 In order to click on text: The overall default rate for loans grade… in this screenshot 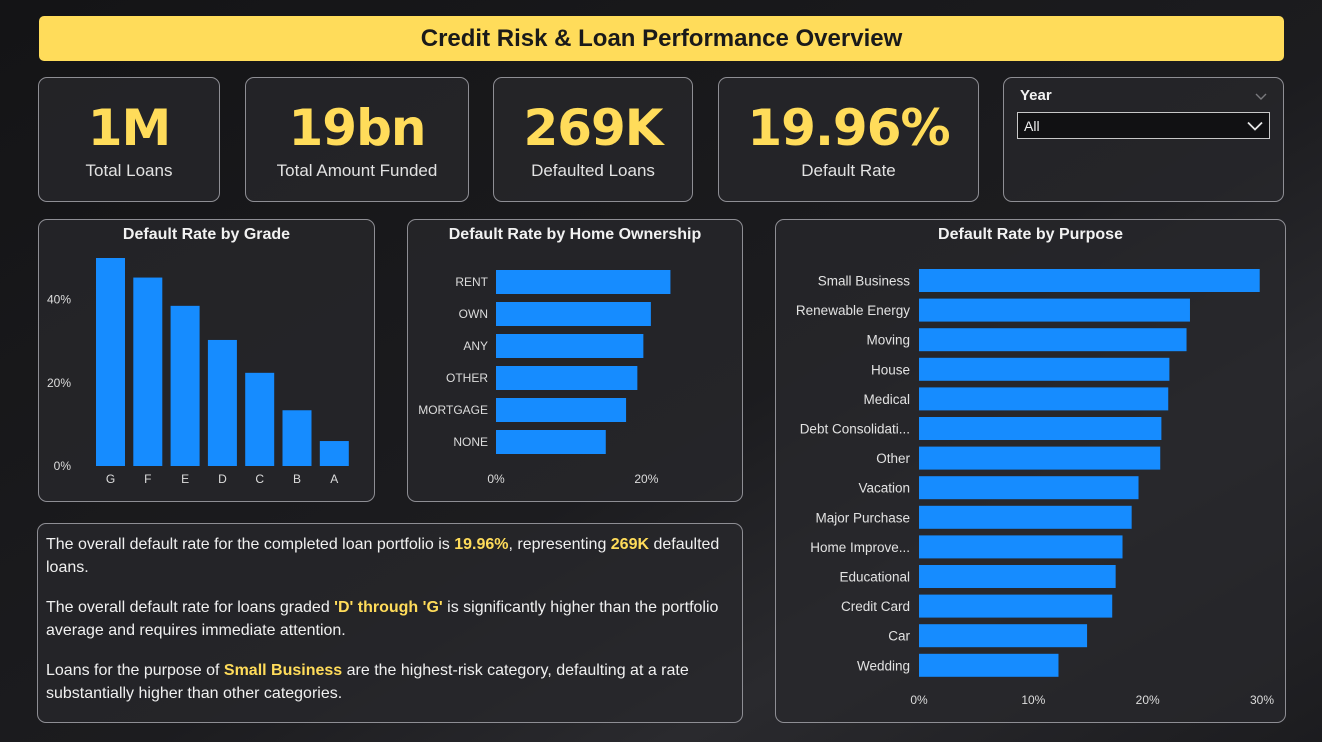, I will do `click(190, 607)`.